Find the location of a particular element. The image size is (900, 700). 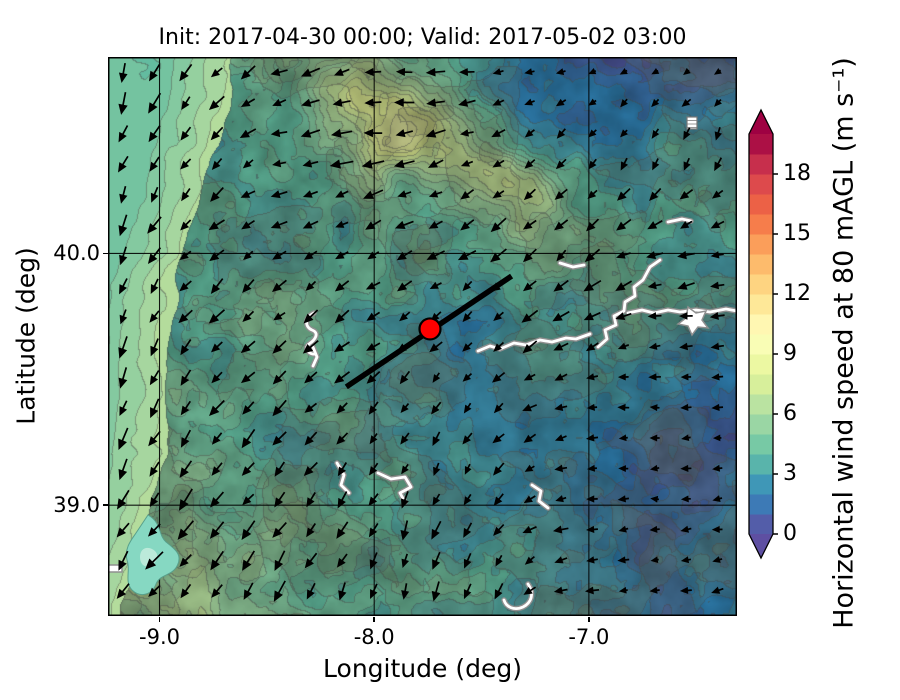

colorbar-tick-label: 9 is located at coordinates (790, 353).